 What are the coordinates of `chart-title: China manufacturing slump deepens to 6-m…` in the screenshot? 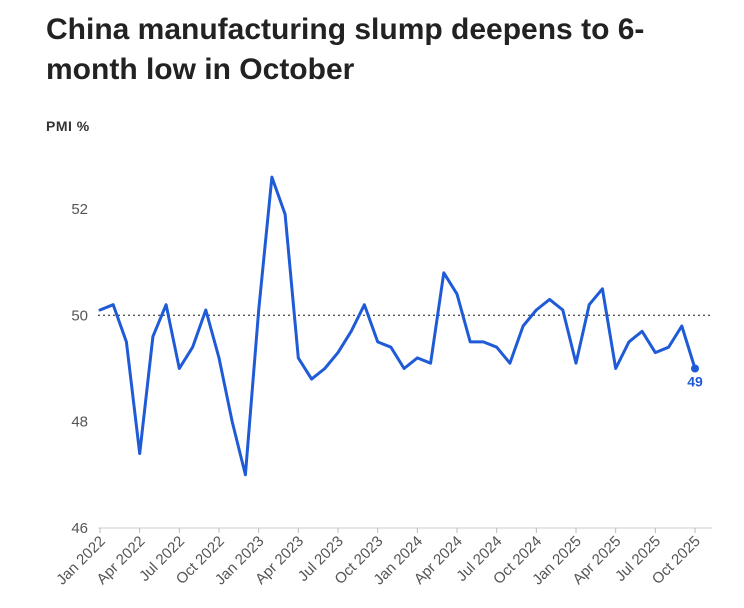 It's located at (345, 49).